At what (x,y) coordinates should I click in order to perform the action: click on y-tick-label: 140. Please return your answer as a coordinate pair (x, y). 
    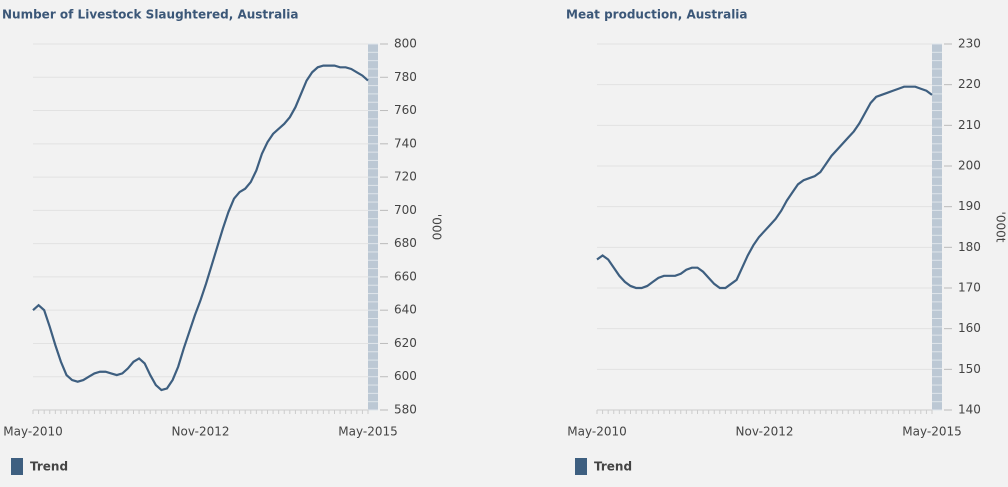
    Looking at the image, I should click on (969, 410).